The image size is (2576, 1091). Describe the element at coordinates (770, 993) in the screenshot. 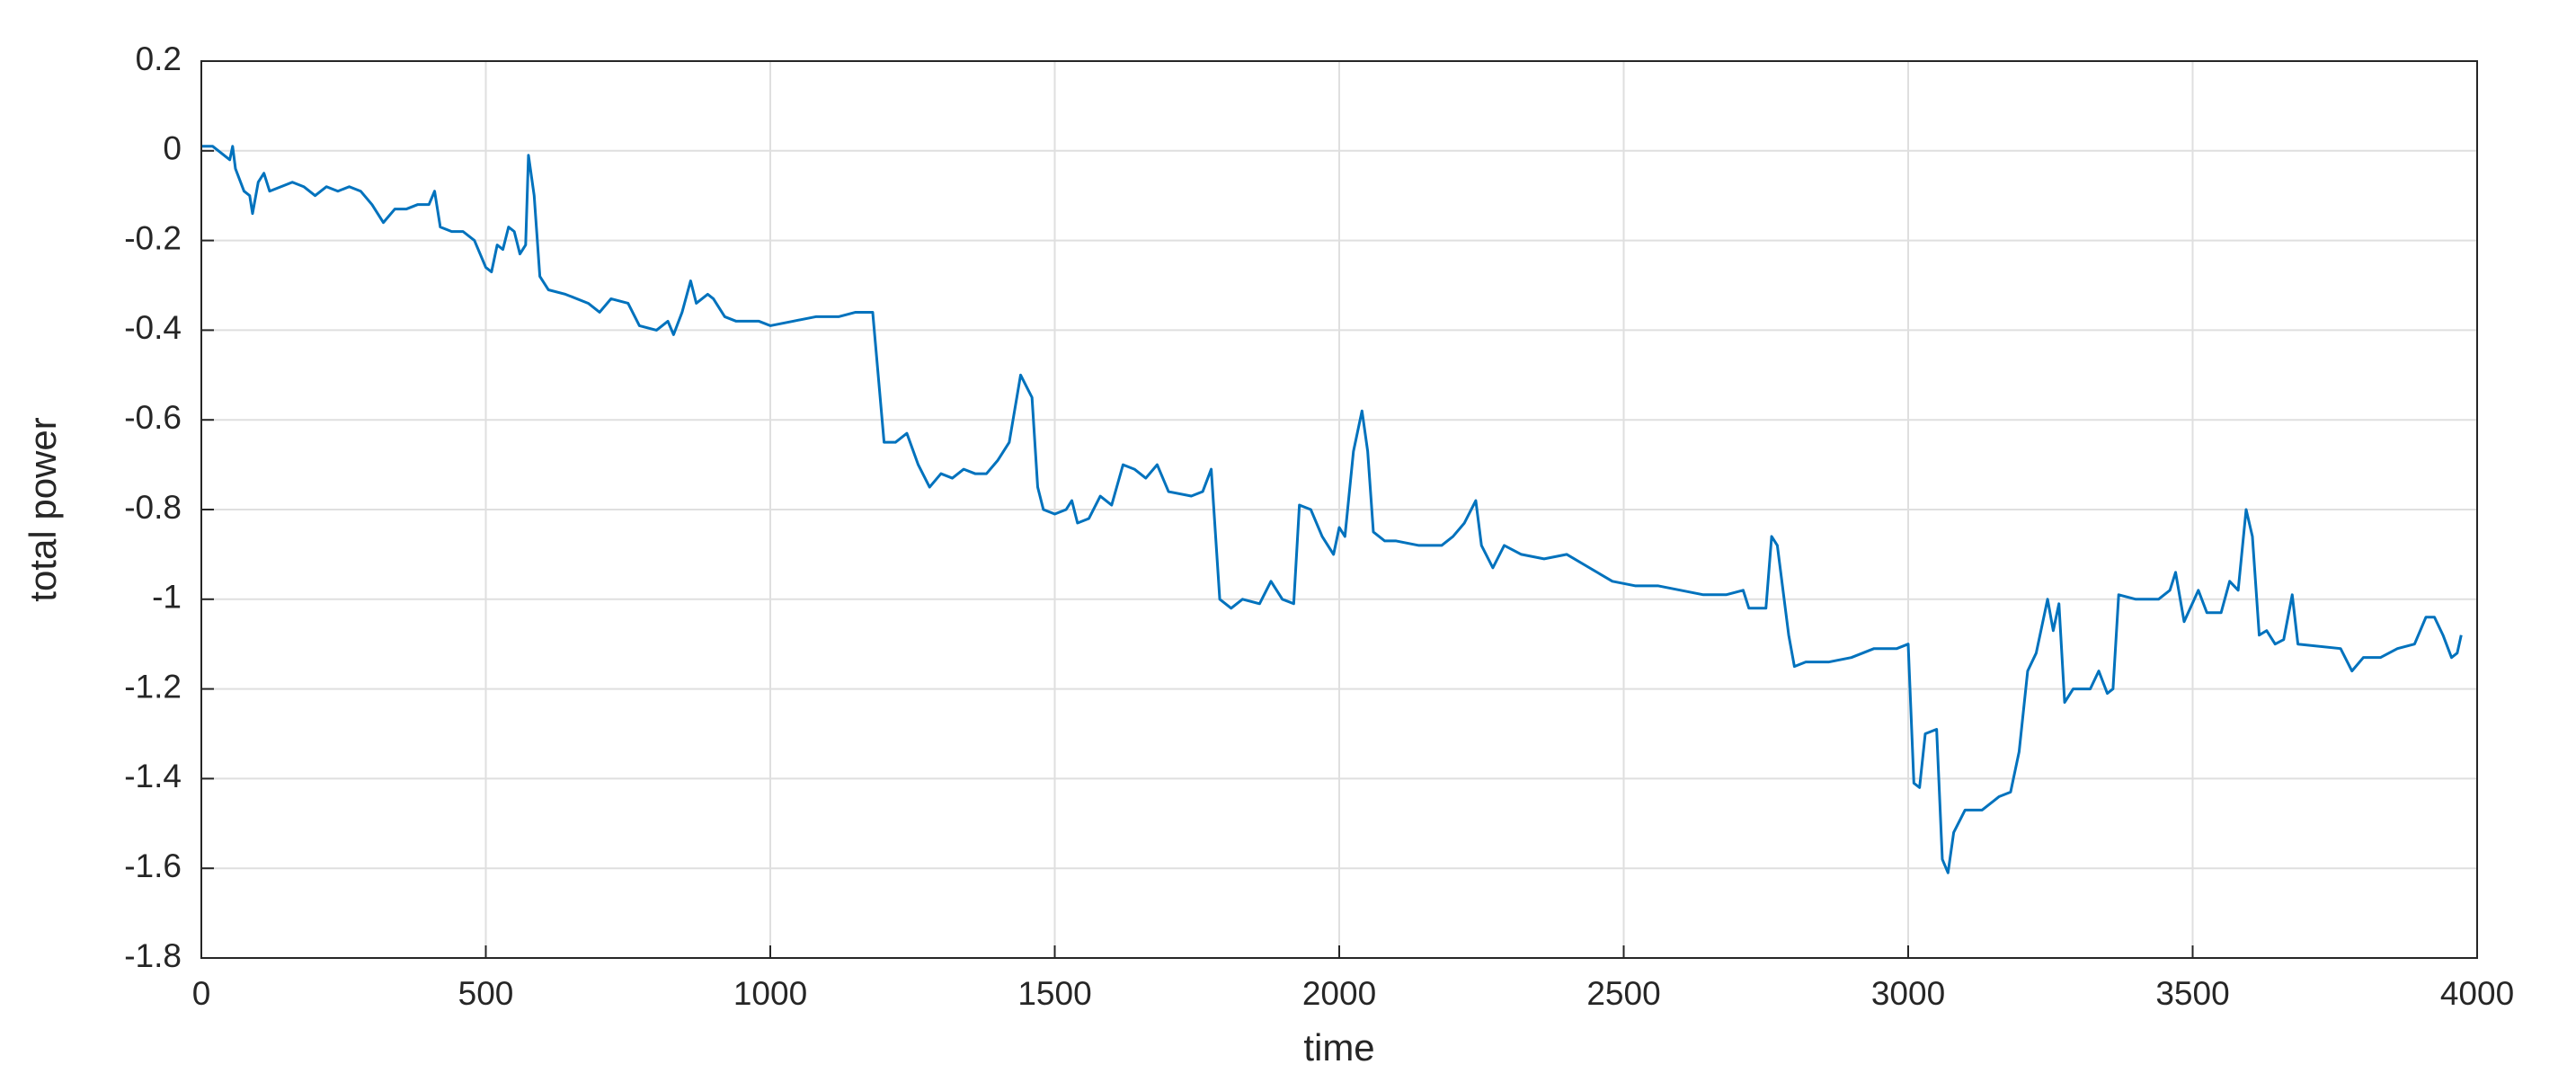

I see `x-tick-label: 1000` at that location.